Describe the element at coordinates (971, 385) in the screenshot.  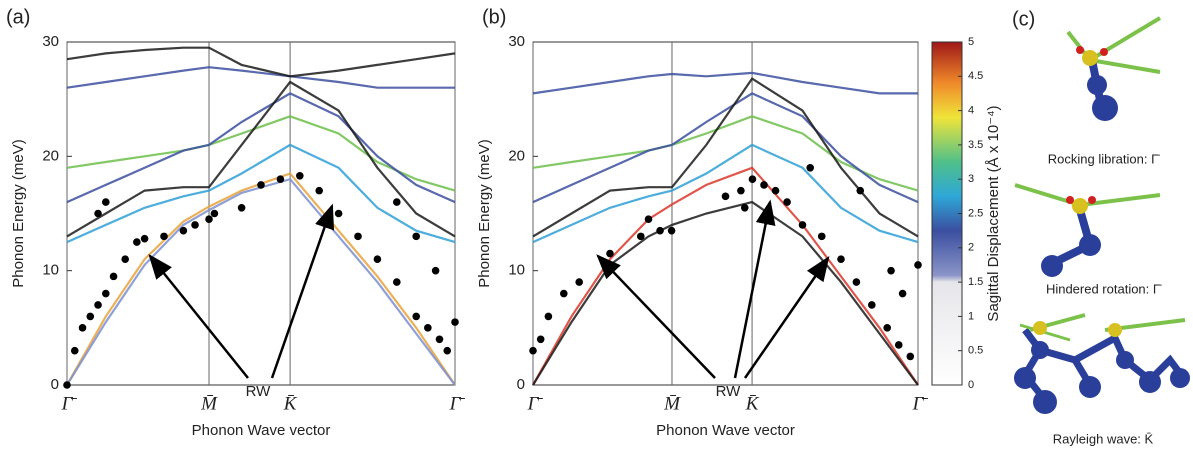
I see `colorbar-tick-label: 0` at that location.